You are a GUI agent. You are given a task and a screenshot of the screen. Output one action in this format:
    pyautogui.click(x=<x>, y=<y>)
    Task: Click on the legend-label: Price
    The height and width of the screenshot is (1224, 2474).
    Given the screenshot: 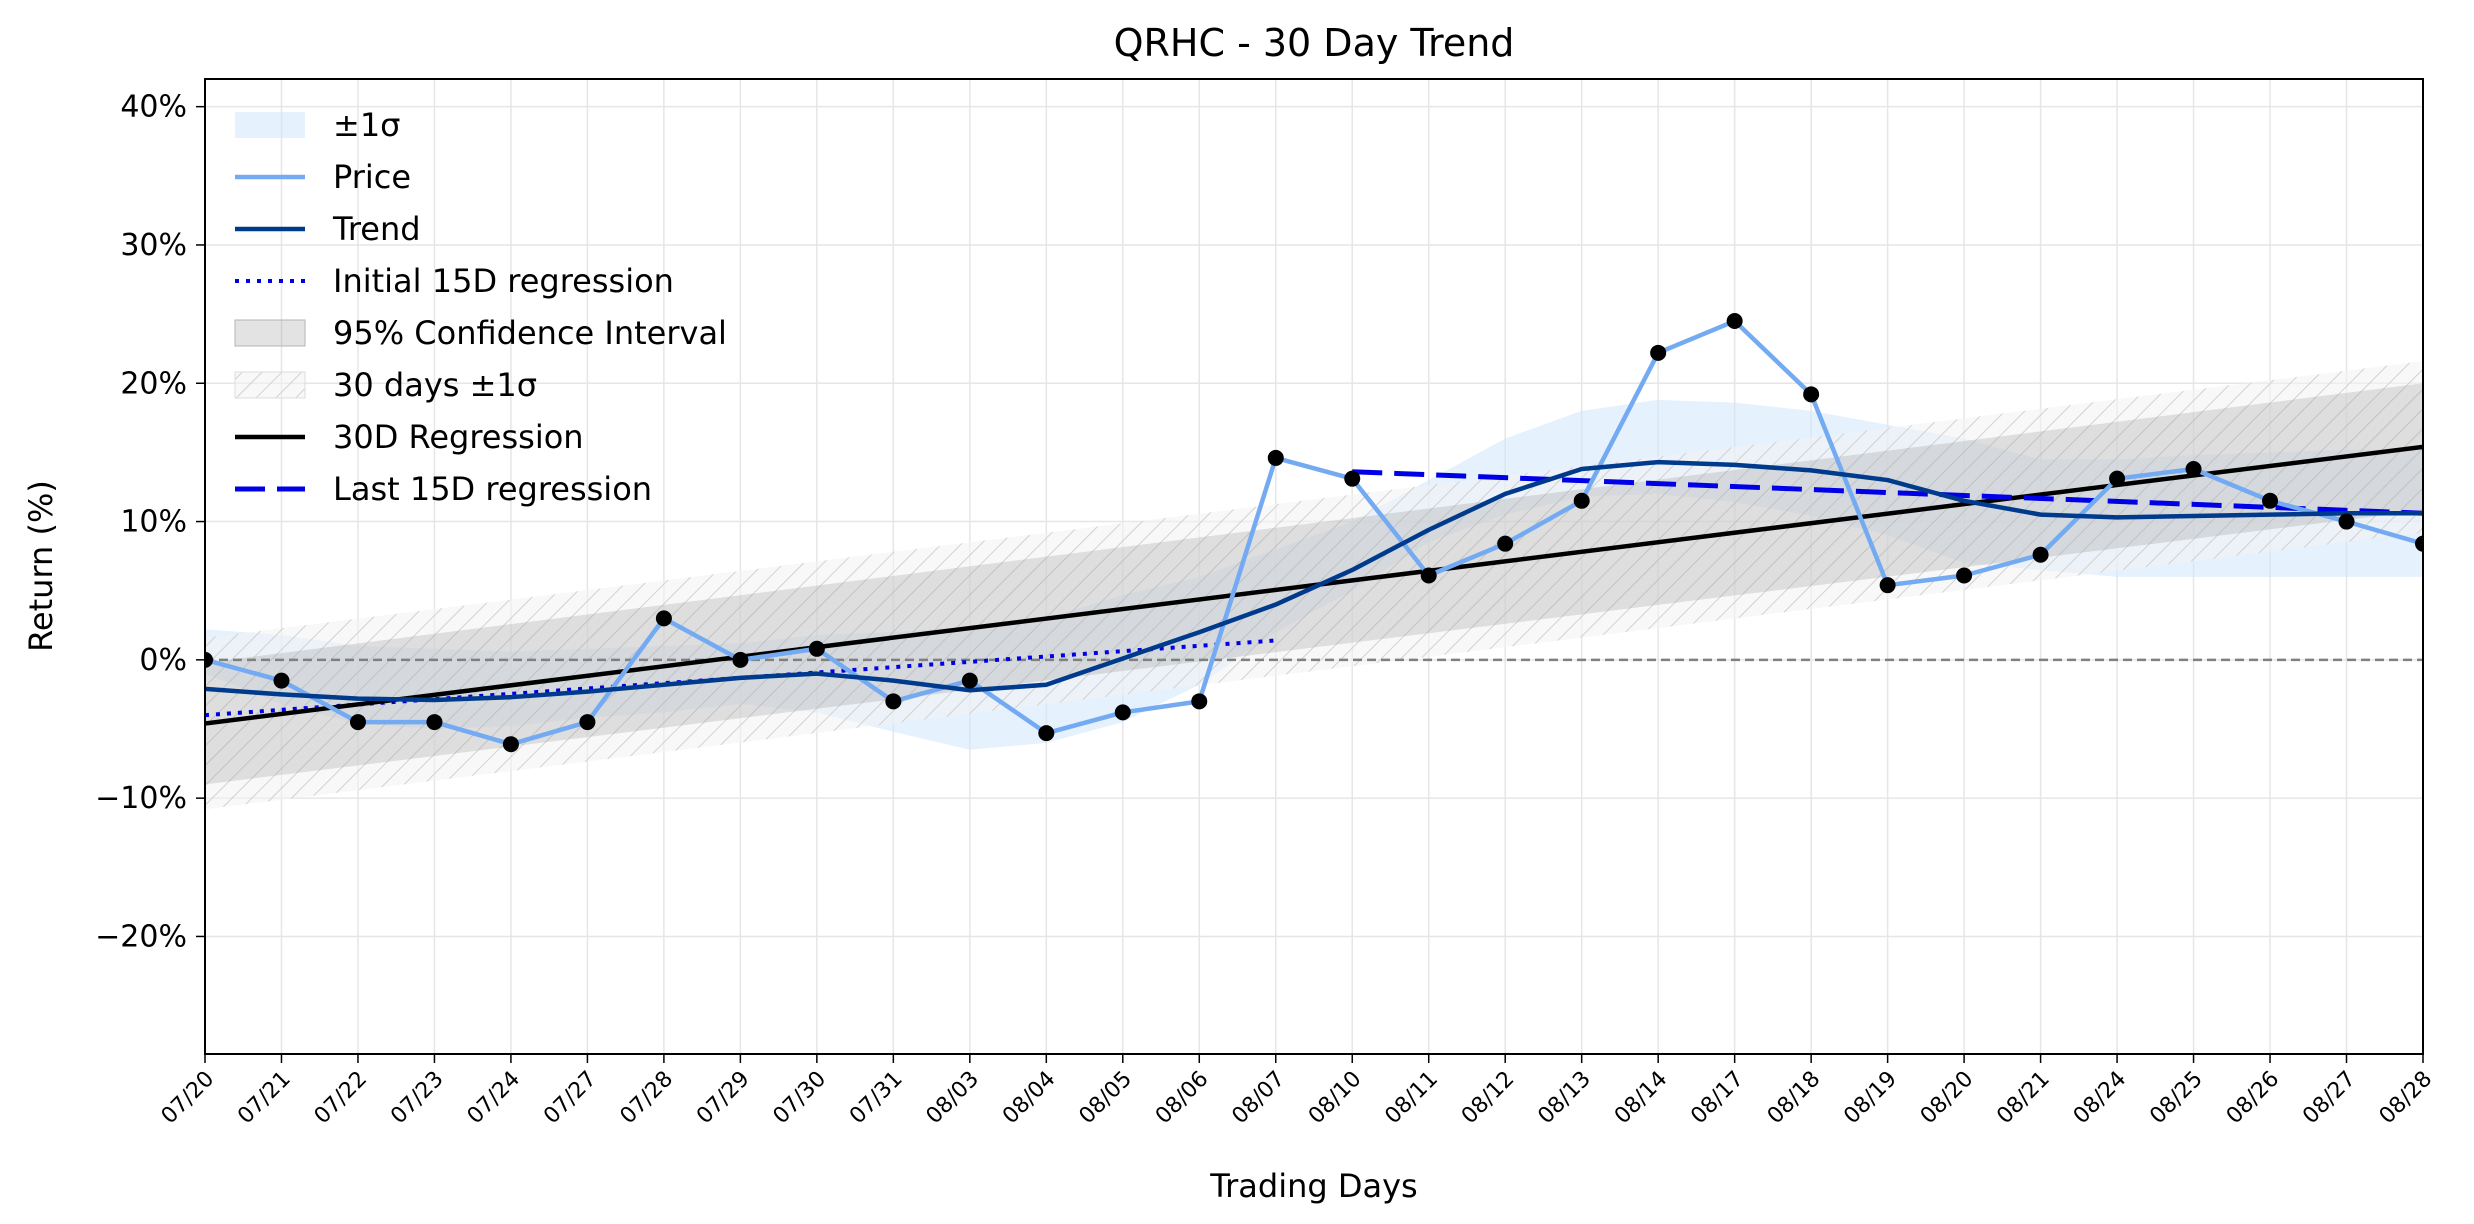 What is the action you would take?
    pyautogui.click(x=372, y=177)
    